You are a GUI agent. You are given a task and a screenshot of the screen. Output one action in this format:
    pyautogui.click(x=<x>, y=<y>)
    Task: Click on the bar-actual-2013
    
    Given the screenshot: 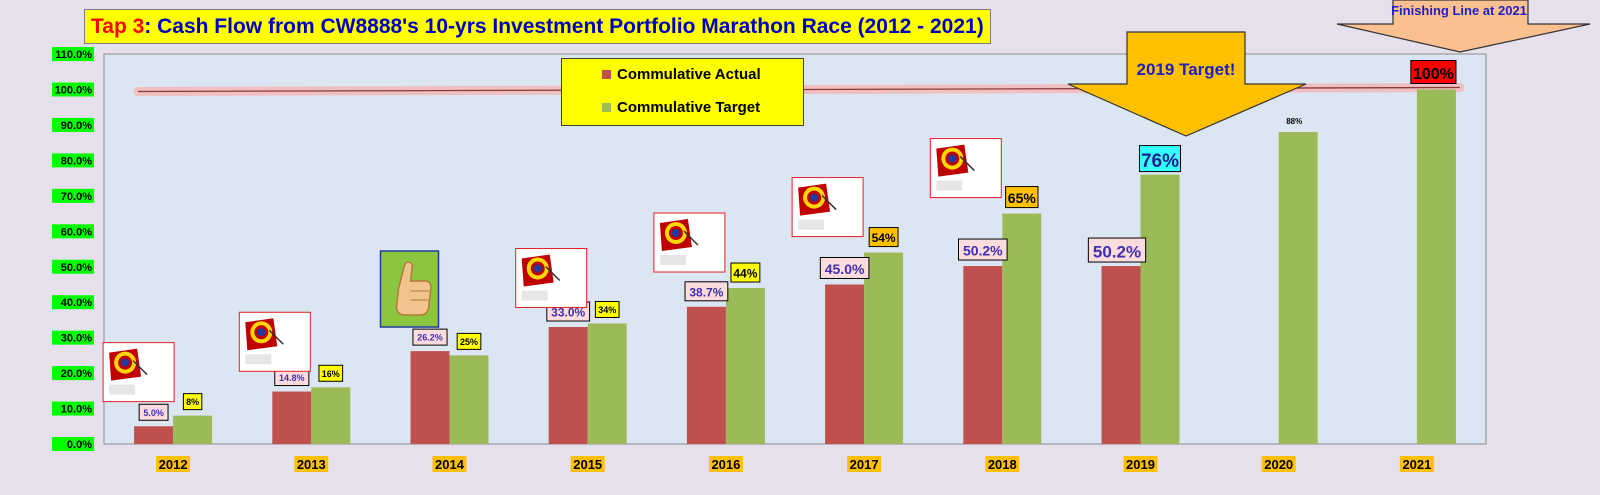 What is the action you would take?
    pyautogui.click(x=292, y=417)
    